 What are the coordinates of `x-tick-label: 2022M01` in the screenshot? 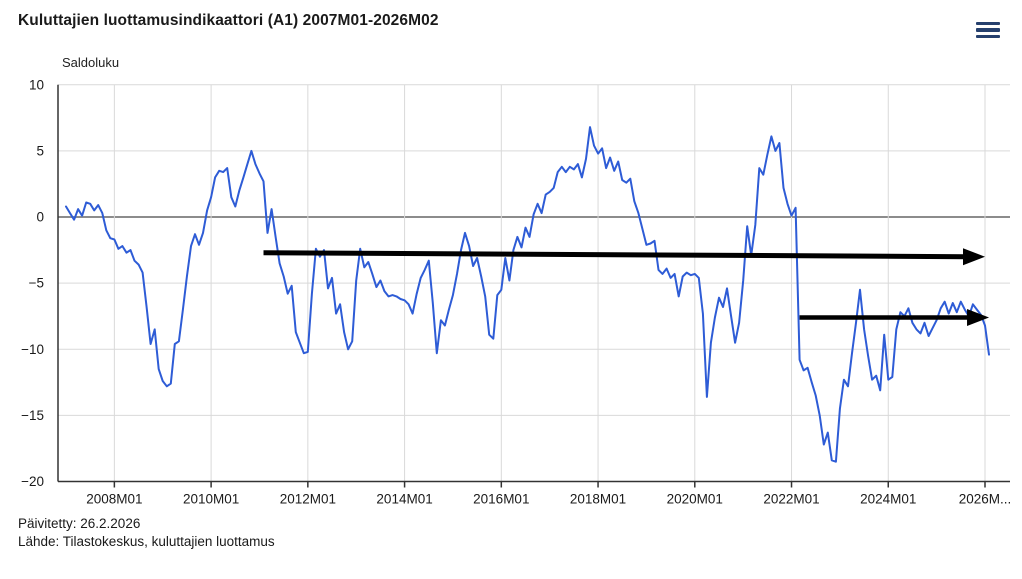 It's located at (791, 499).